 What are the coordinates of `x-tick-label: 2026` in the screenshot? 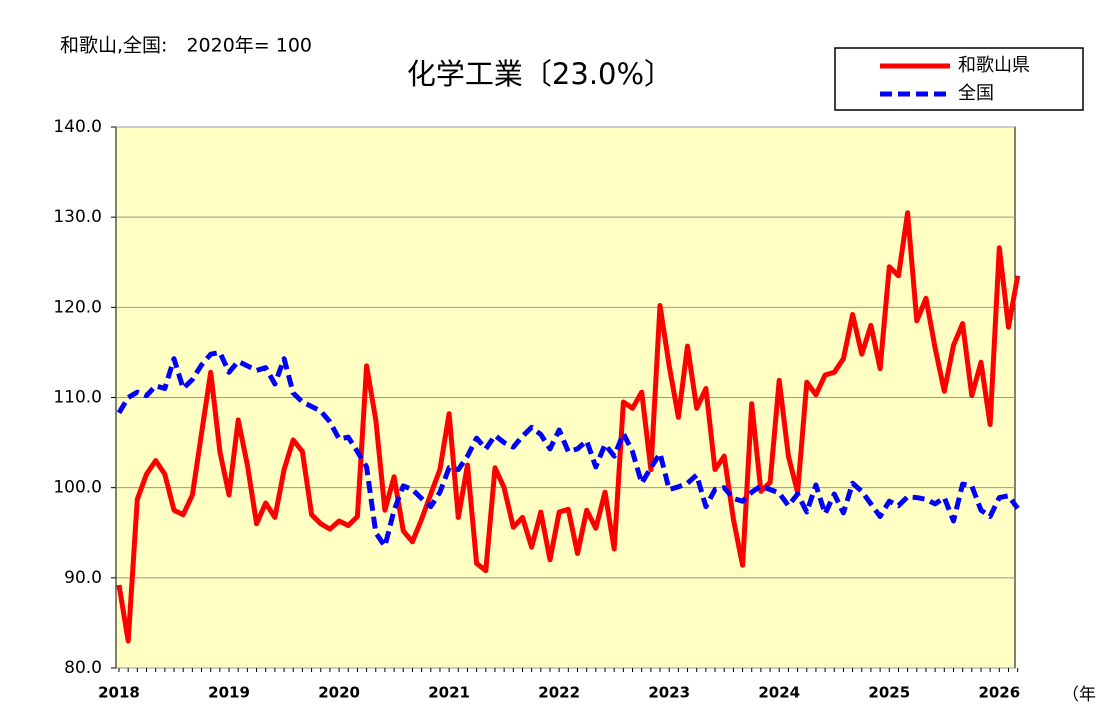 It's located at (999, 693).